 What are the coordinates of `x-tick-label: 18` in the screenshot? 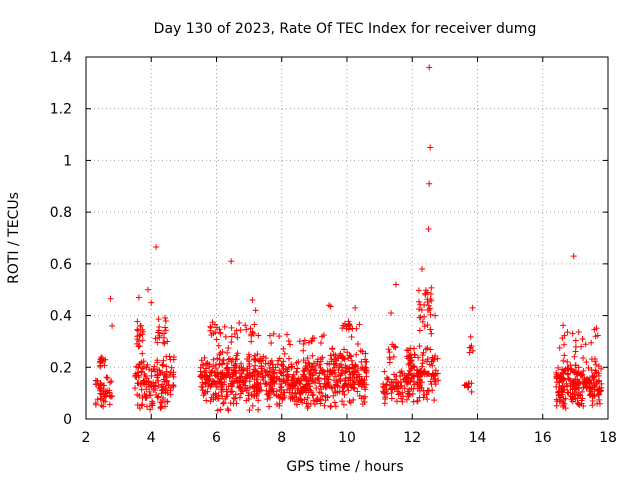 It's located at (608, 438).